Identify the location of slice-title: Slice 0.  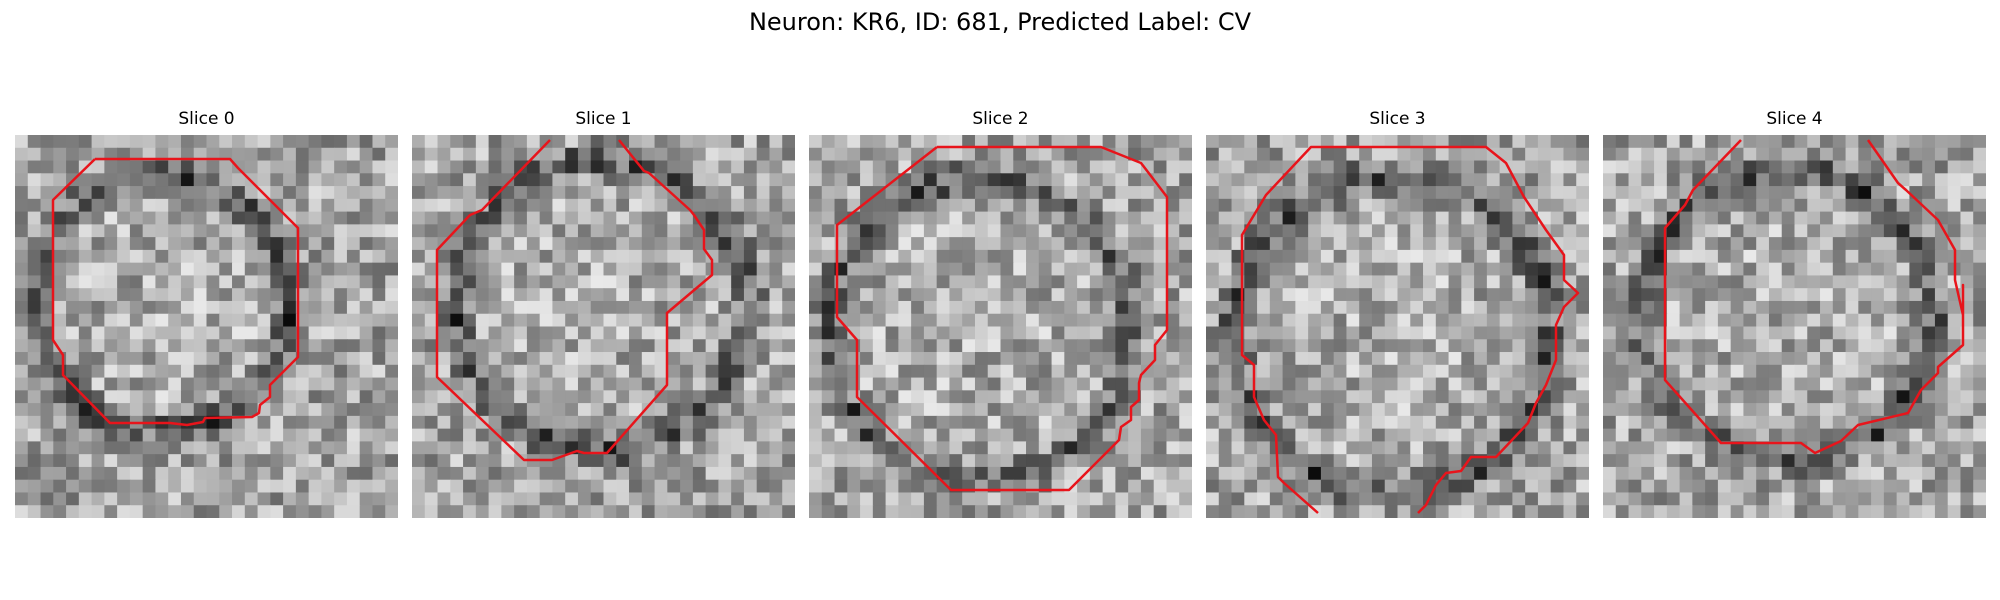
(206, 119).